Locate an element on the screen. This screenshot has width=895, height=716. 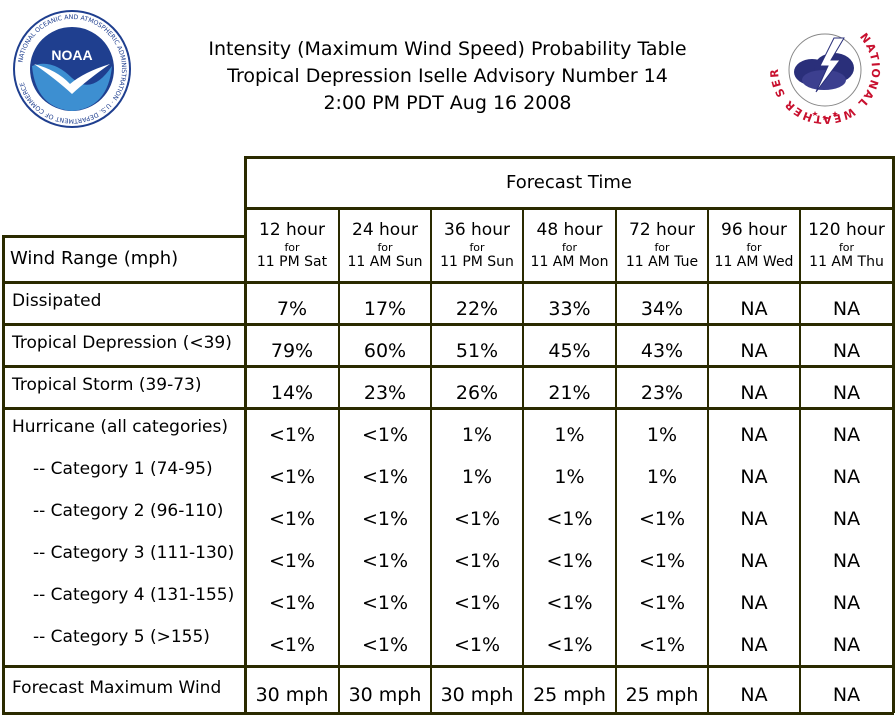
column-hour-label: 48 hour is located at coordinates (569, 230).